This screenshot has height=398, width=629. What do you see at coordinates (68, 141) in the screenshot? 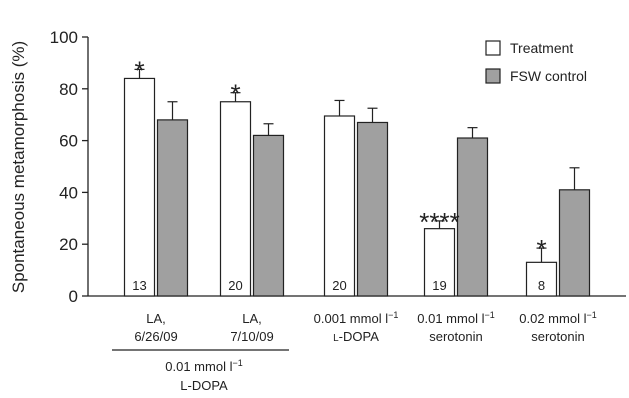
I see `y-tick-label: 60` at bounding box center [68, 141].